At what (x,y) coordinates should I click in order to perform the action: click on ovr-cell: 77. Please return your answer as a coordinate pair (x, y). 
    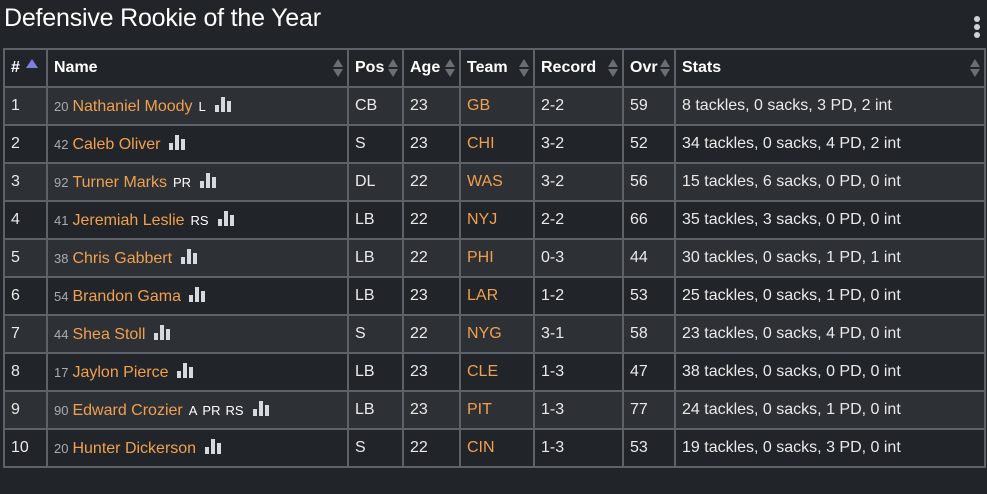
    Looking at the image, I should click on (649, 410).